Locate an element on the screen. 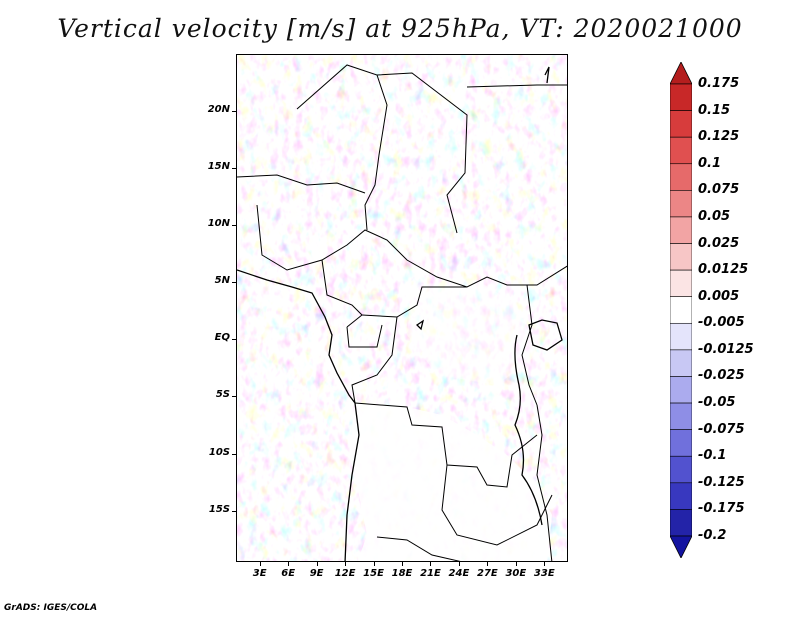 This screenshot has height=618, width=800. lon-tick-label: 3E is located at coordinates (259, 573).